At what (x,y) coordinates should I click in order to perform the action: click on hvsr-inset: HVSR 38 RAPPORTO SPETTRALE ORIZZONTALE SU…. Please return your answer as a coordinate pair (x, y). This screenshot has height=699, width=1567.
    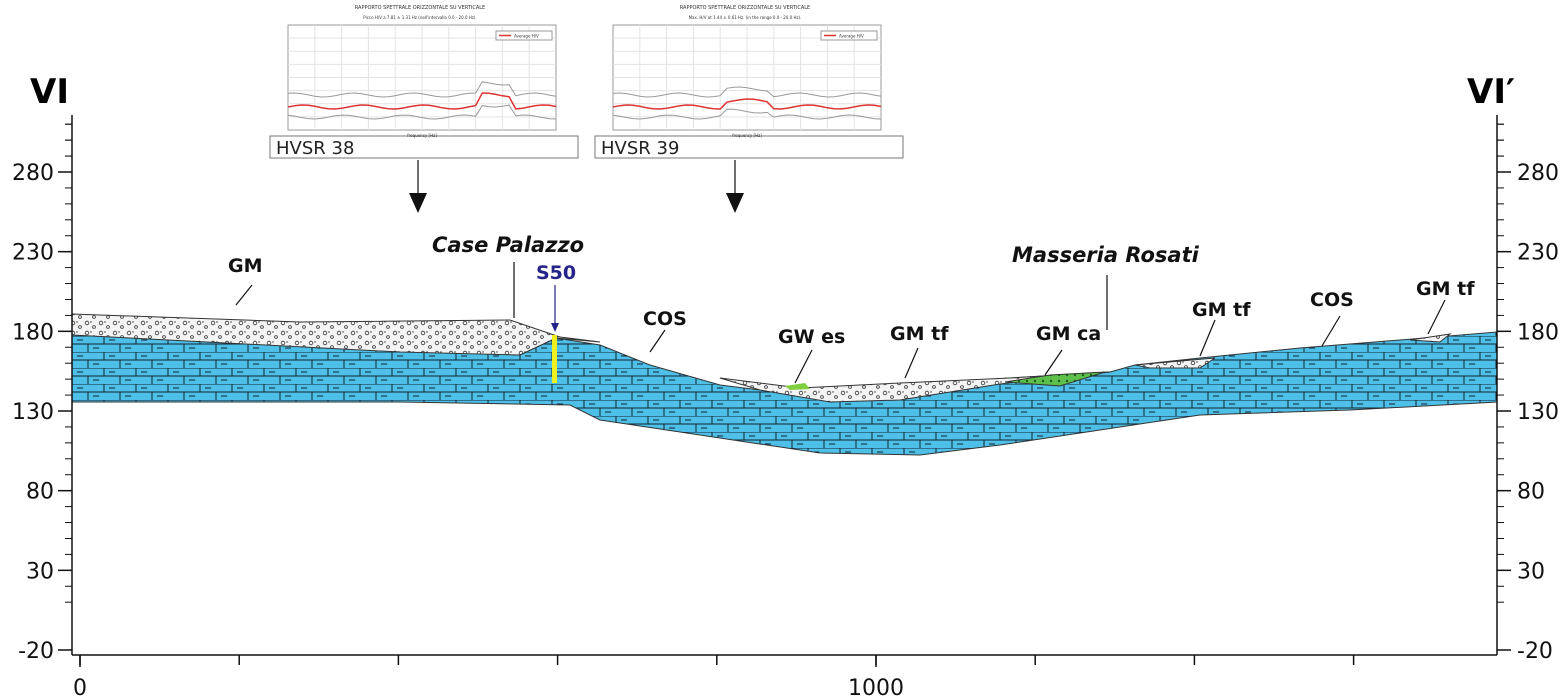
    Looking at the image, I should click on (424, 82).